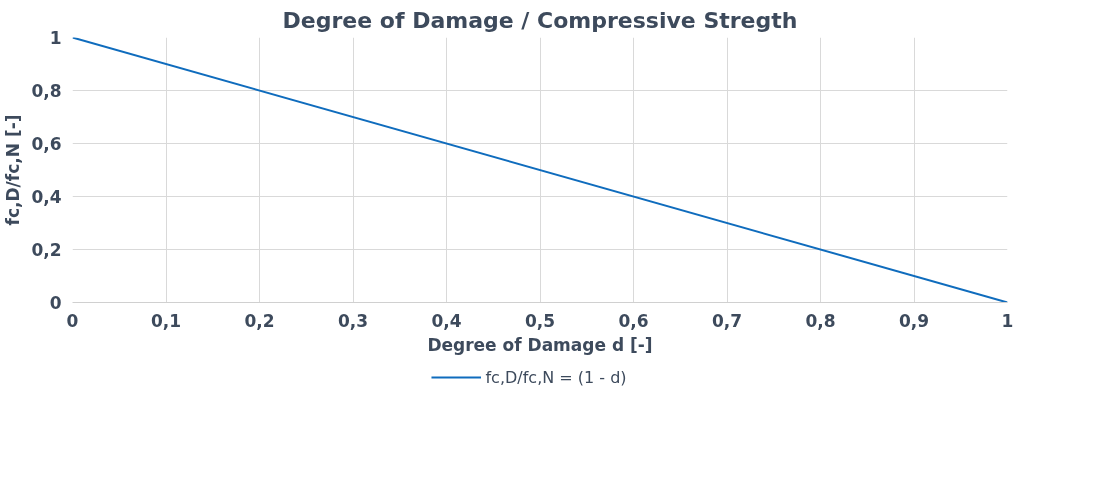 Image resolution: width=1098 pixels, height=492 pixels. What do you see at coordinates (259, 320) in the screenshot?
I see `x-tick-label: 0,2` at bounding box center [259, 320].